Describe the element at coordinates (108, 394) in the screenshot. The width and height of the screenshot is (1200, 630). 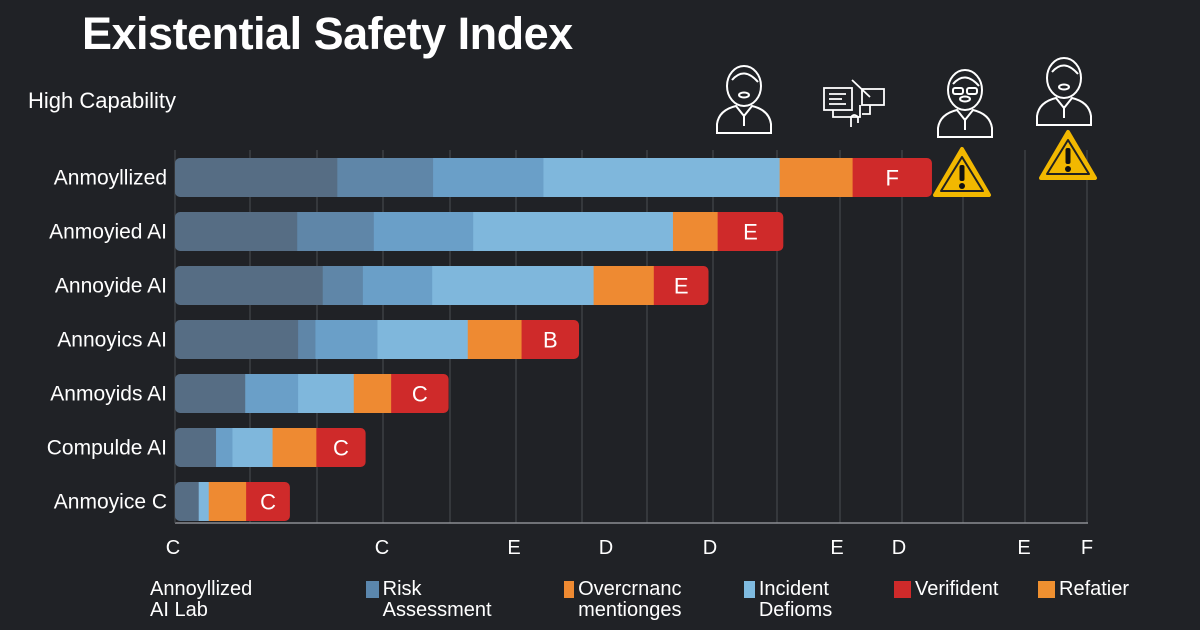
I see `y-tick-label: Anmoyids AI` at that location.